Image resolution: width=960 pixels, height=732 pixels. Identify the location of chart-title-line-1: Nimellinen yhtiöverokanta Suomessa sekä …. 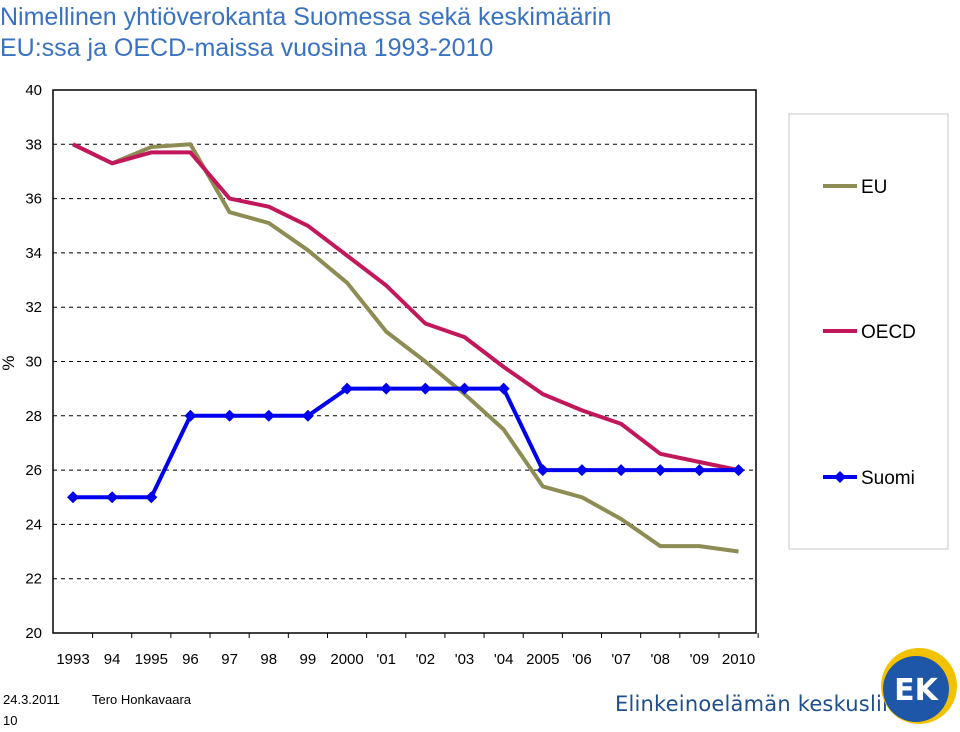
(306, 17).